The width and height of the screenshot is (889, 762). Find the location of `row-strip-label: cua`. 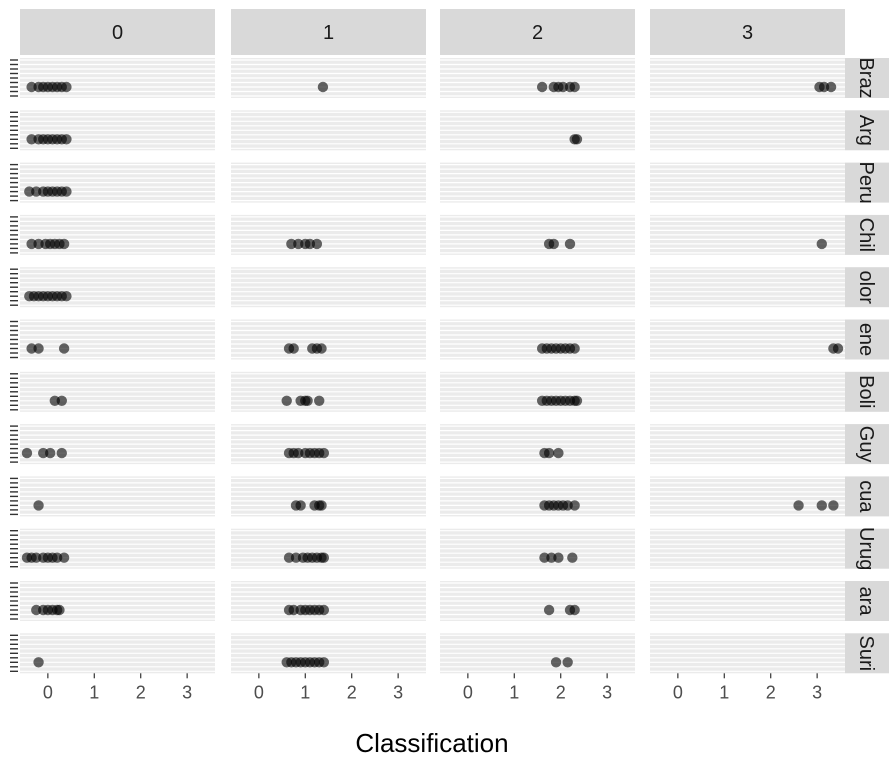

row-strip-label: cua is located at coordinates (866, 496).